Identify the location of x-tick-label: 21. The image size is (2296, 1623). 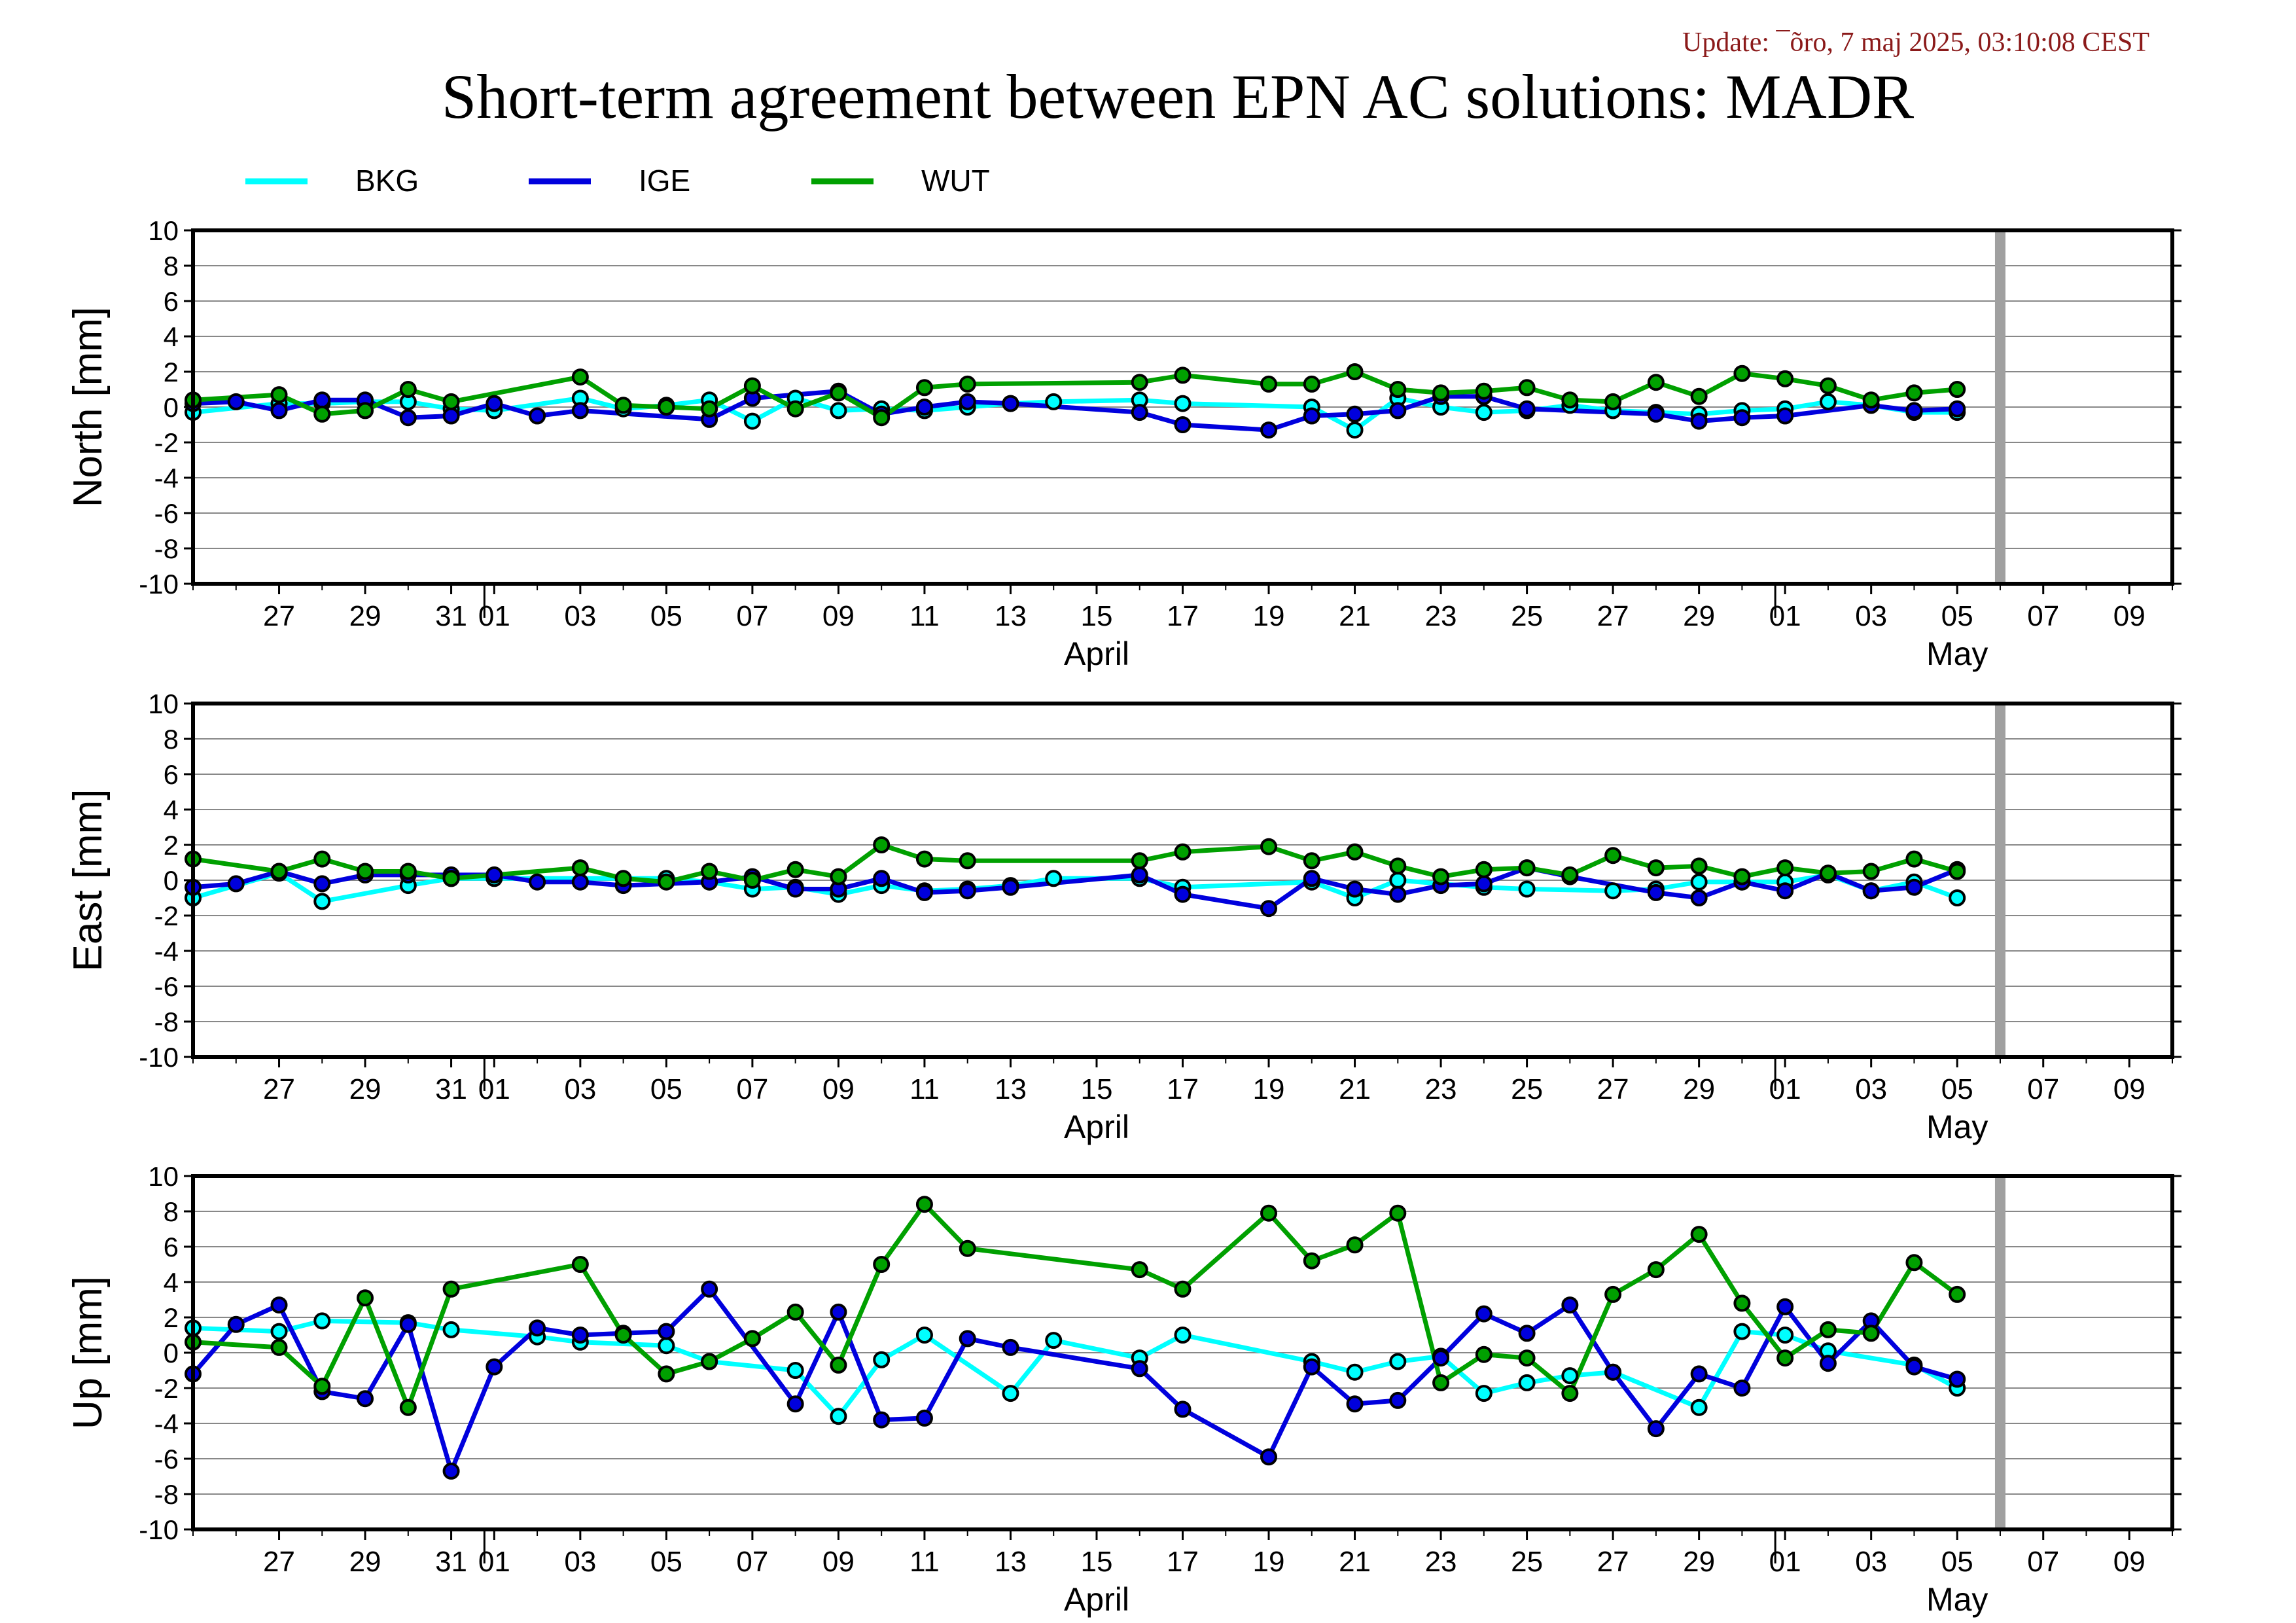
(1355, 616).